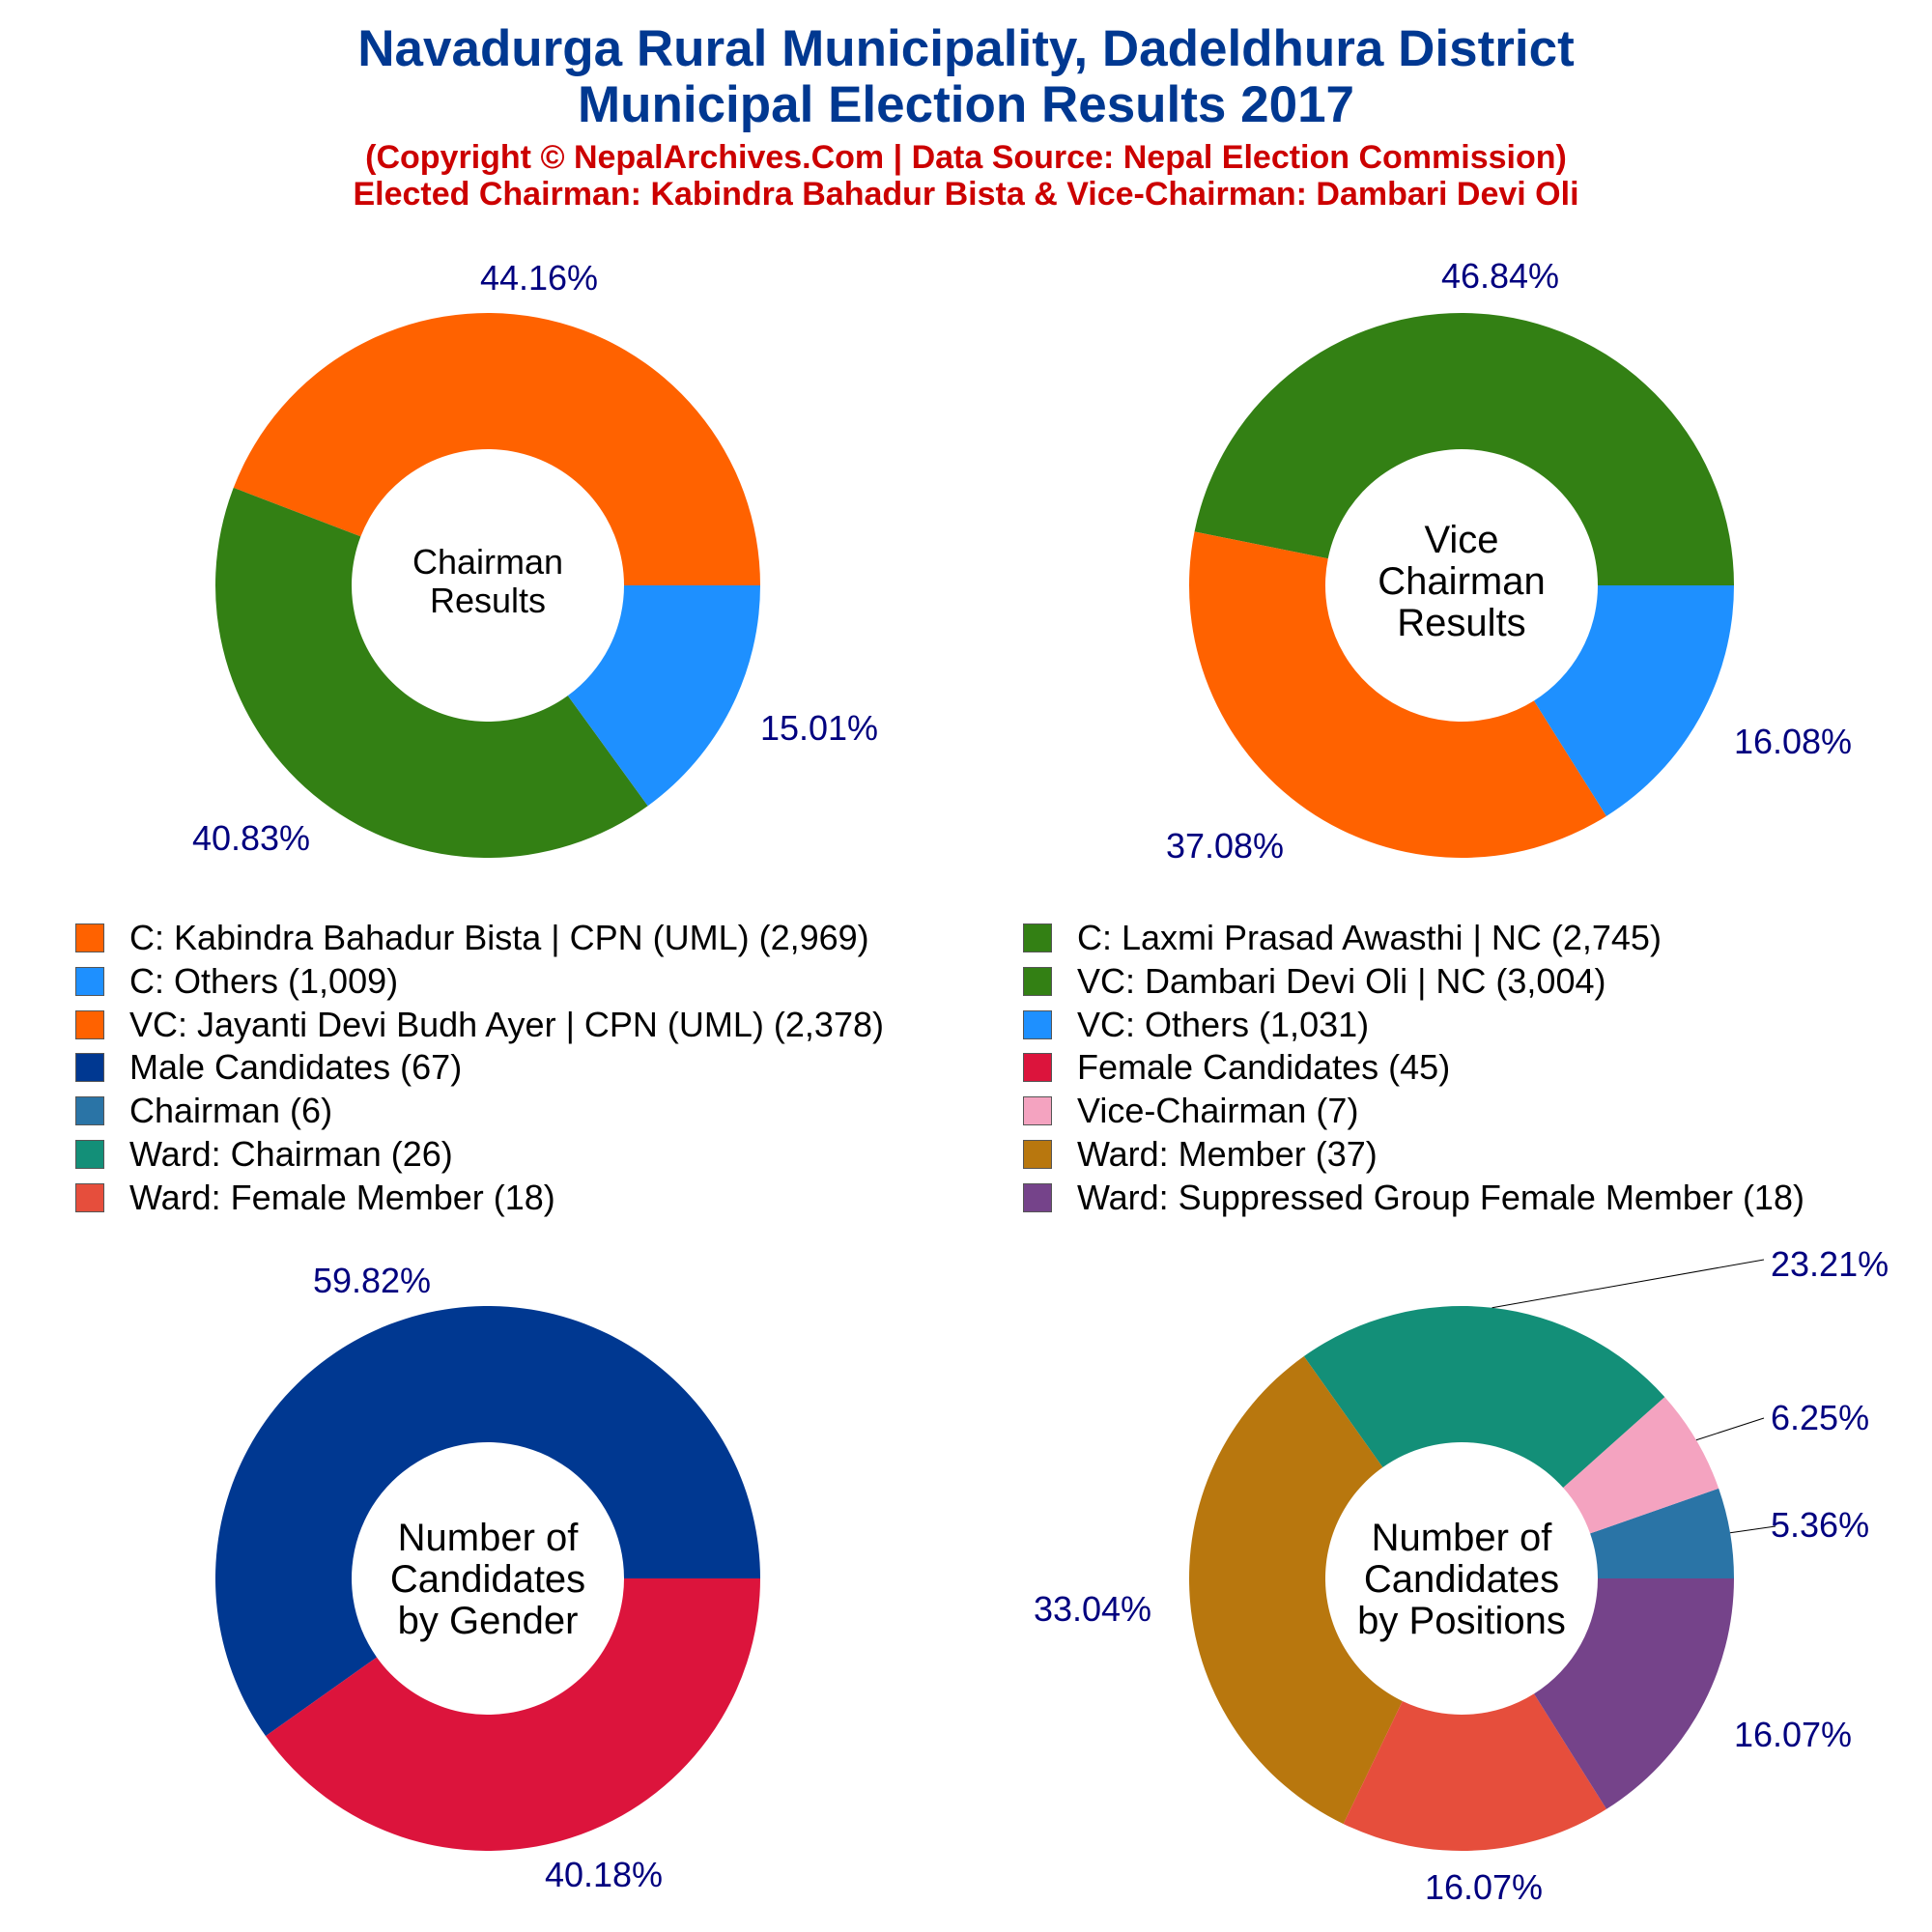 The image size is (1932, 1932). Describe the element at coordinates (1218, 1111) in the screenshot. I see `legend-label: Vice-Chairman (7)` at that location.